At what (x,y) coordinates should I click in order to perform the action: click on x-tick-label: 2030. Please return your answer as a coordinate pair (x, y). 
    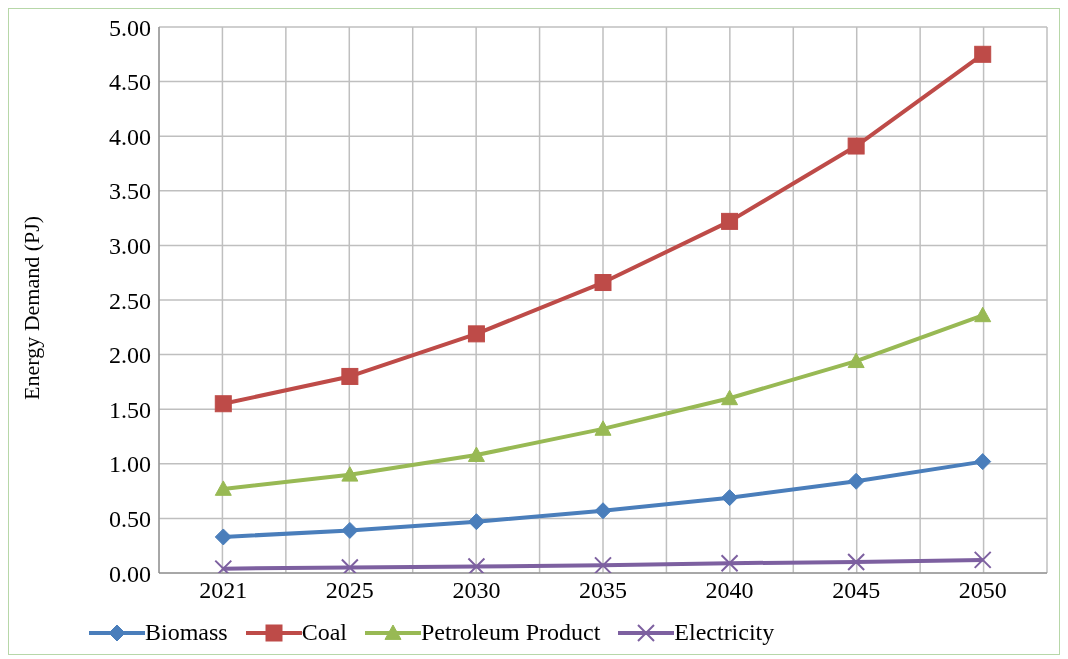
    Looking at the image, I should click on (476, 590).